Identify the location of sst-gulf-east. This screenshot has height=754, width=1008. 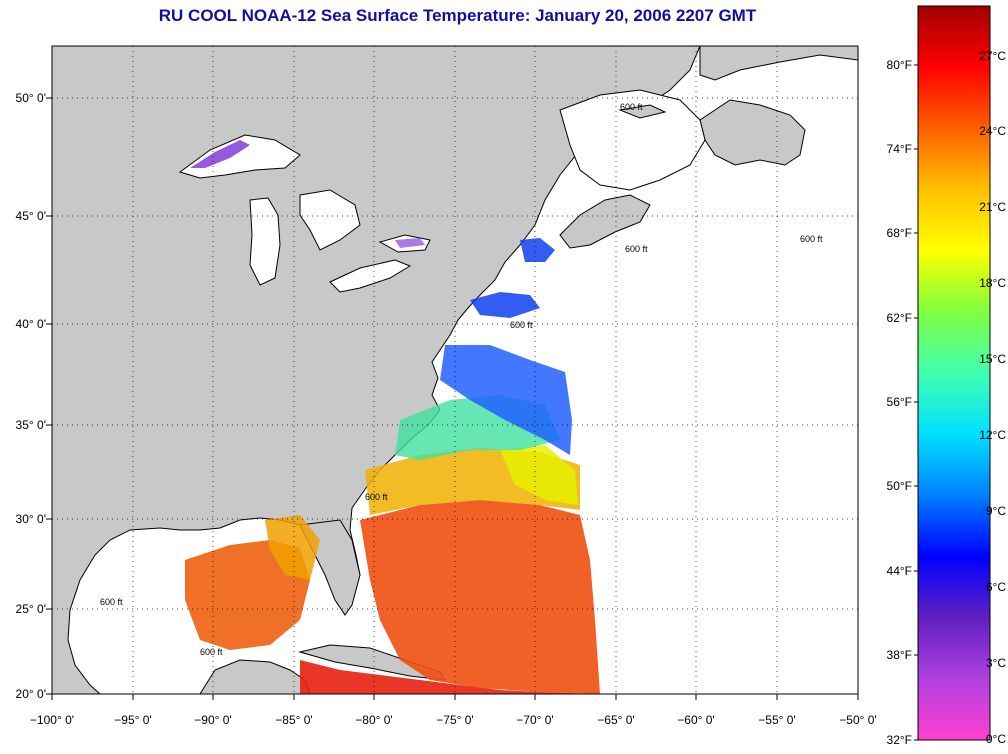
(292, 547).